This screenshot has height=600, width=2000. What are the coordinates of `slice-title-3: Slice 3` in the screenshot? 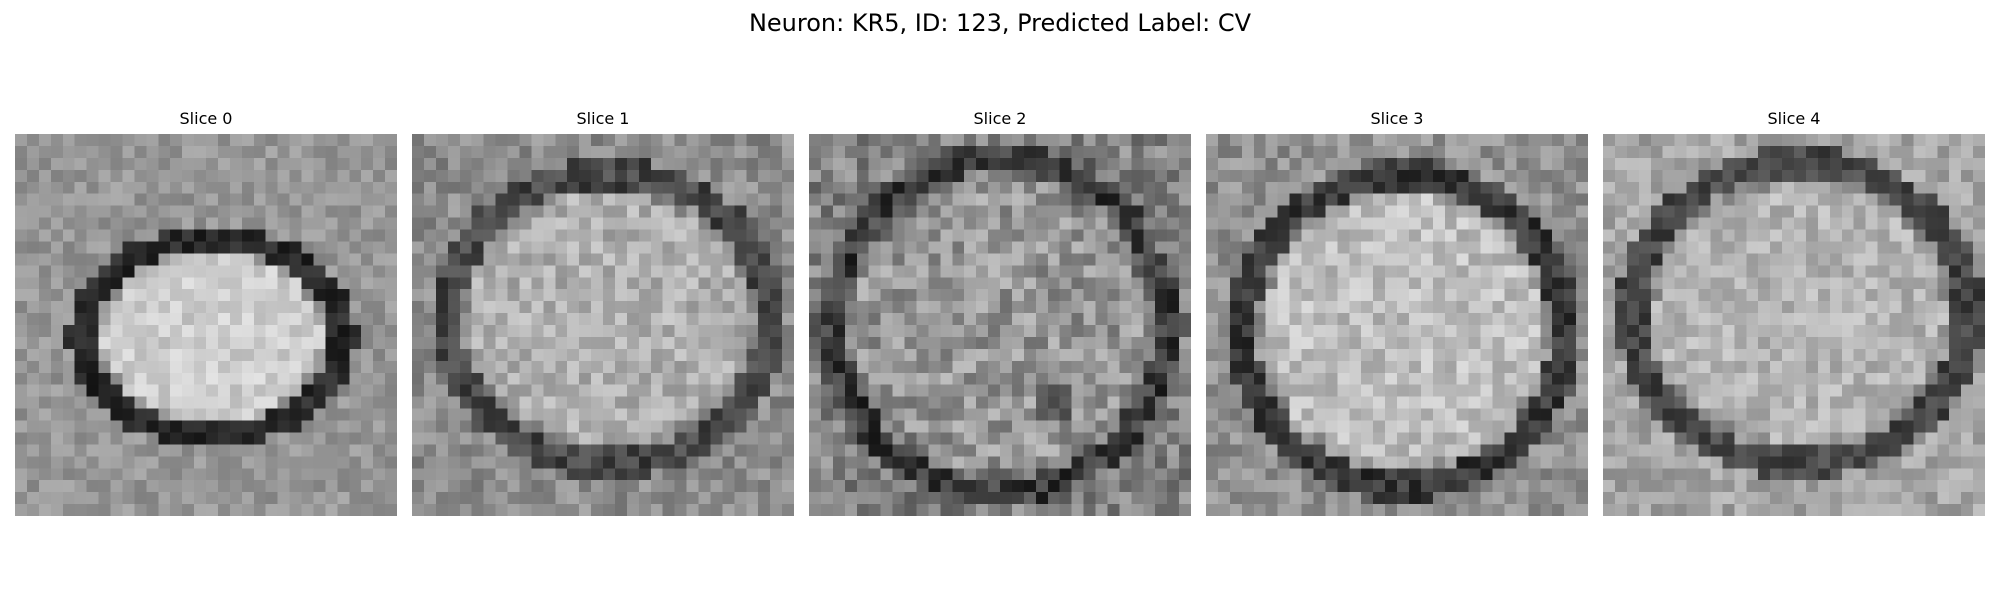 It's located at (1397, 118).